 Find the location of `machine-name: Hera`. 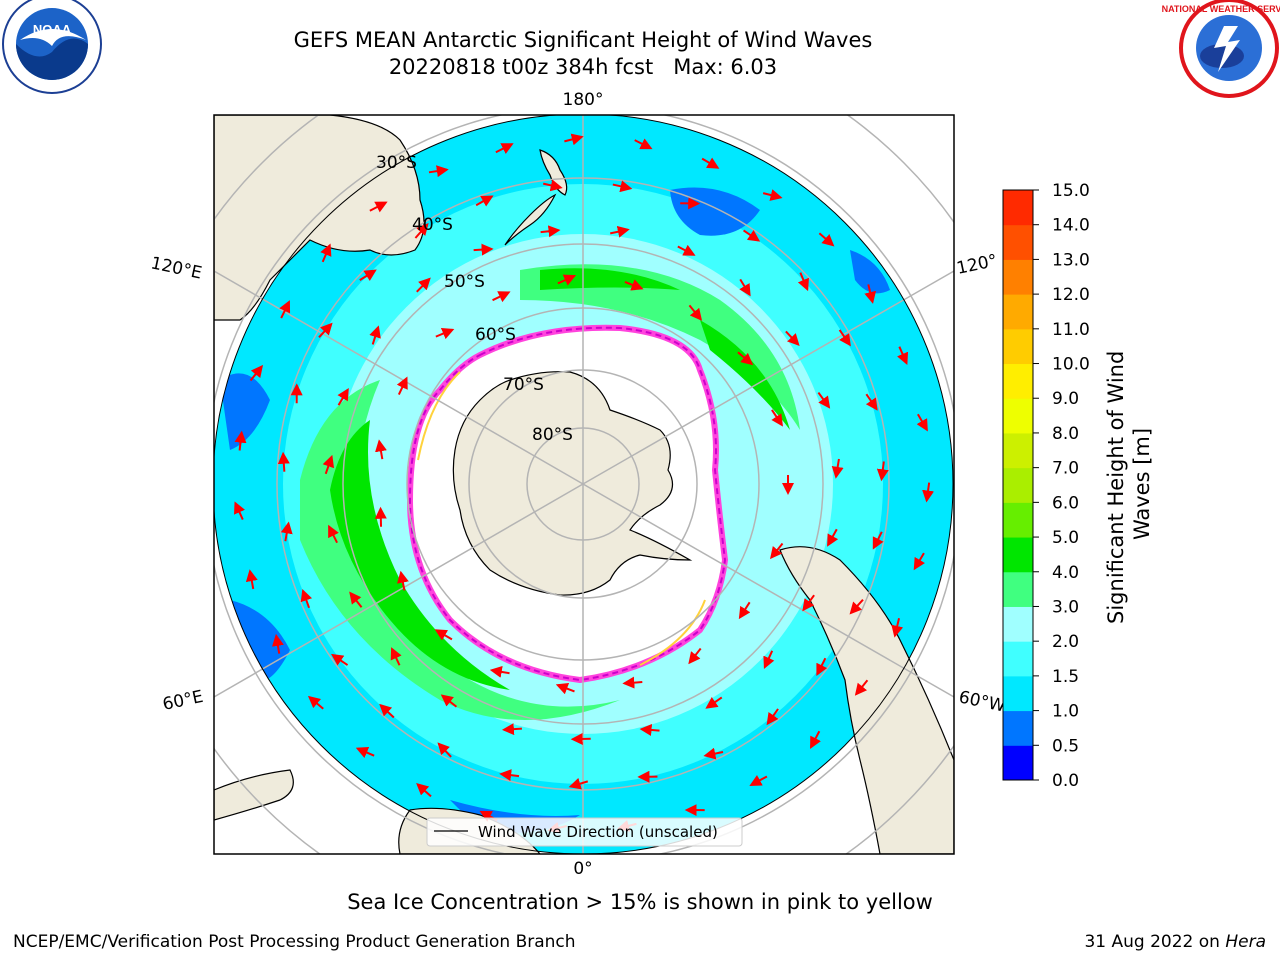

machine-name: Hera is located at coordinates (1245, 942).